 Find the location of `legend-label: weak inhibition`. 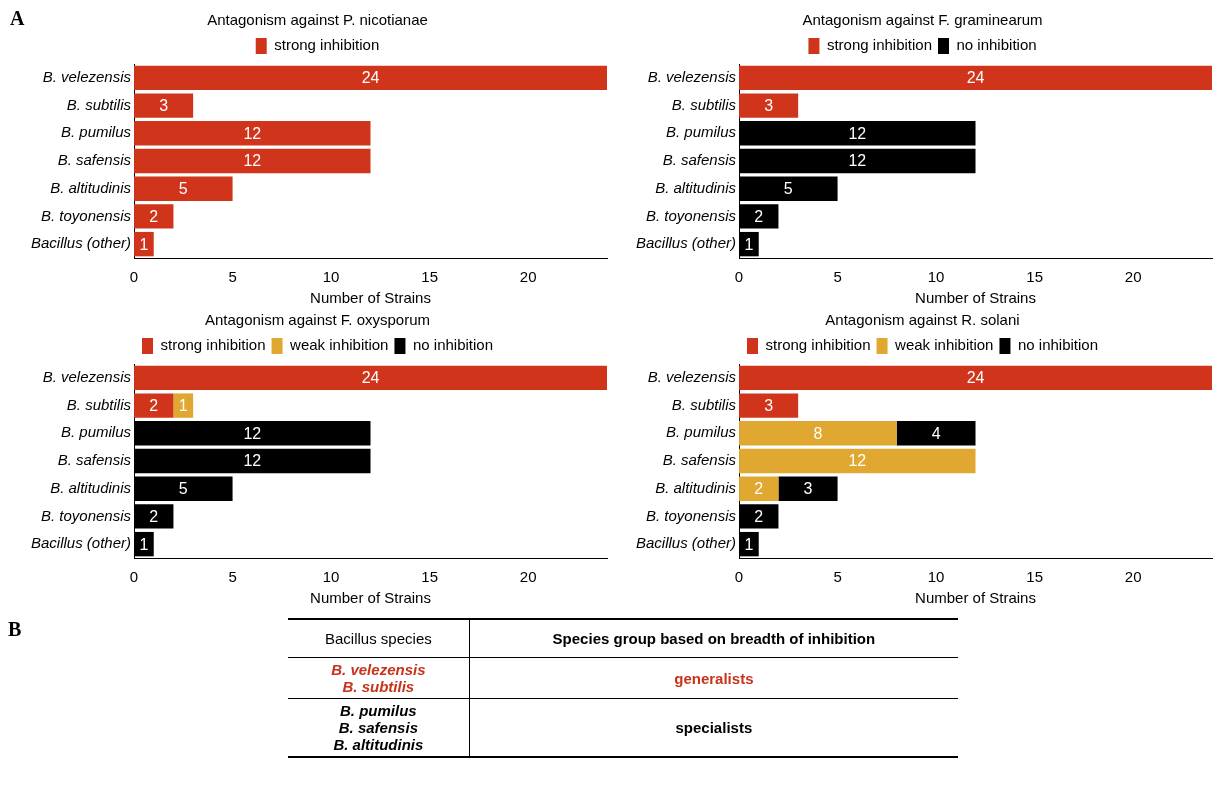

legend-label: weak inhibition is located at coordinates (339, 345).